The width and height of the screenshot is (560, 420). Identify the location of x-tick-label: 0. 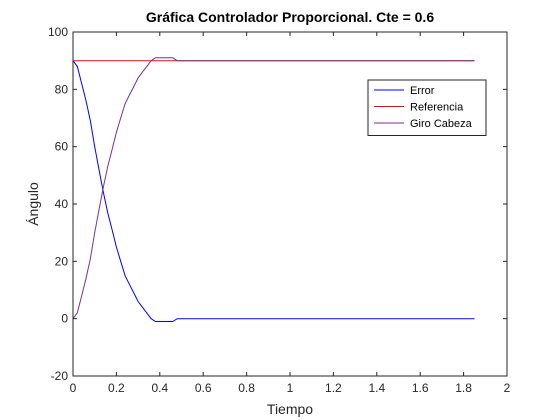
(73, 388).